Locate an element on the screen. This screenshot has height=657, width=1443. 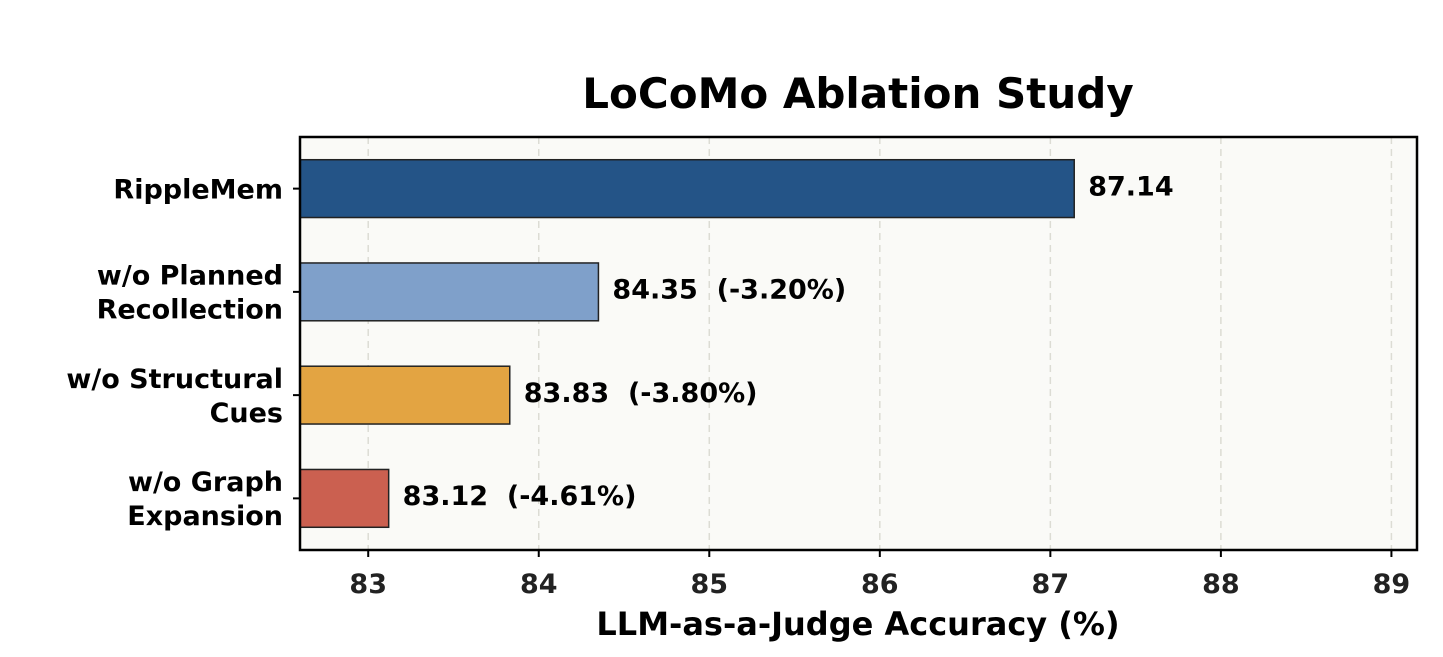
value-label: 84.35 (-3.20%) is located at coordinates (729, 290).